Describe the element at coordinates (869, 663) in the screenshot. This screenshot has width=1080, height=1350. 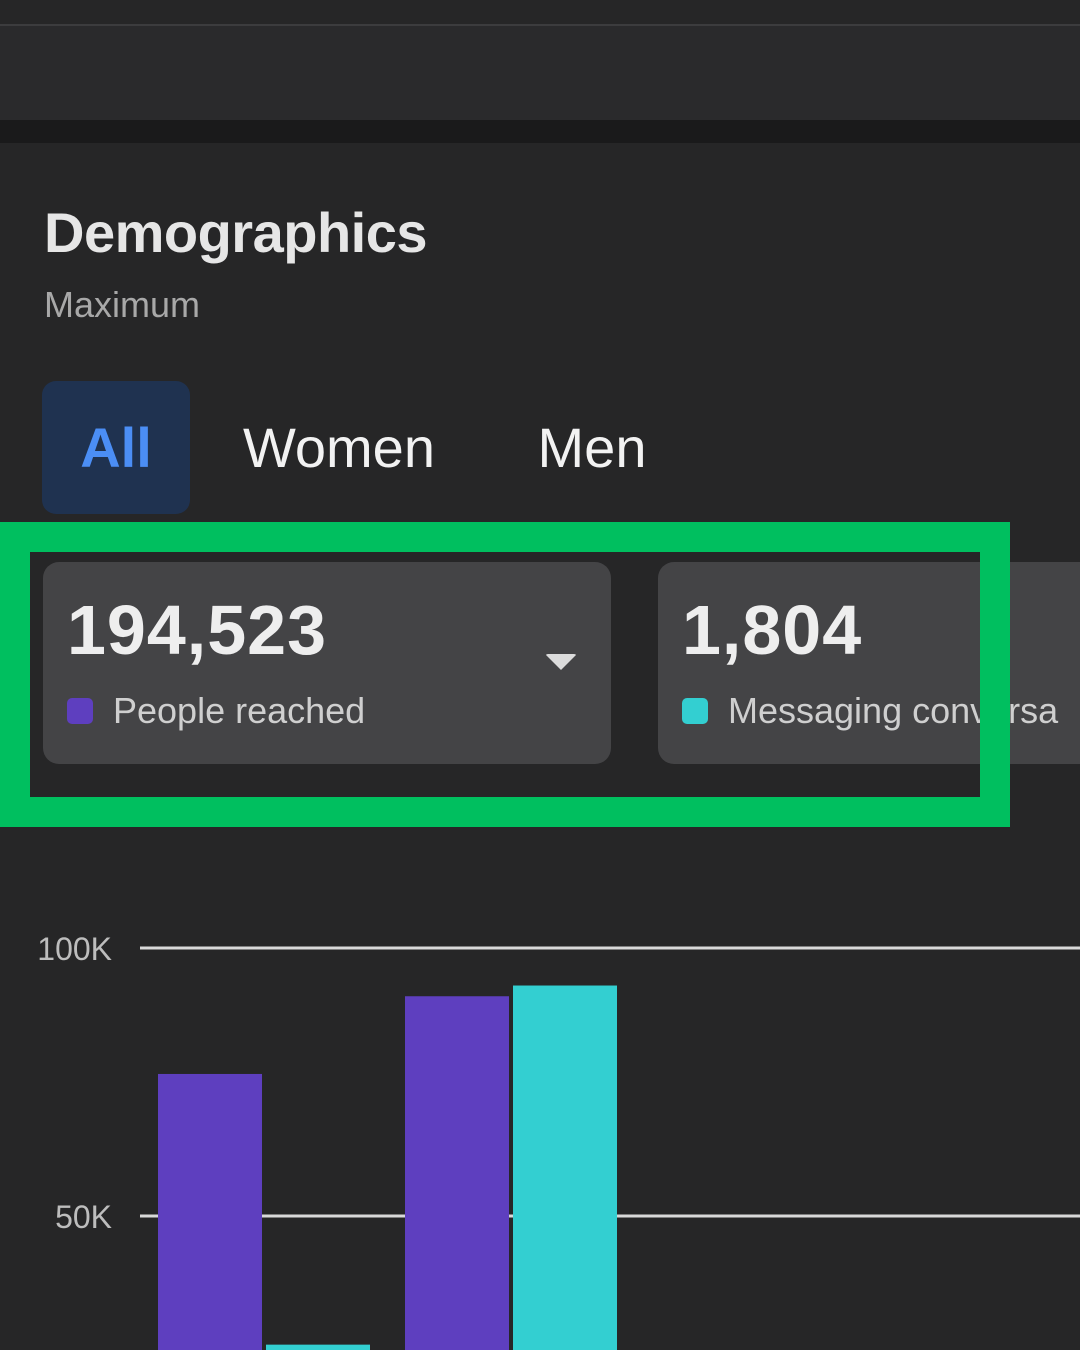
I see `metric-card-messaging: 1,804 Messaging conversa` at that location.